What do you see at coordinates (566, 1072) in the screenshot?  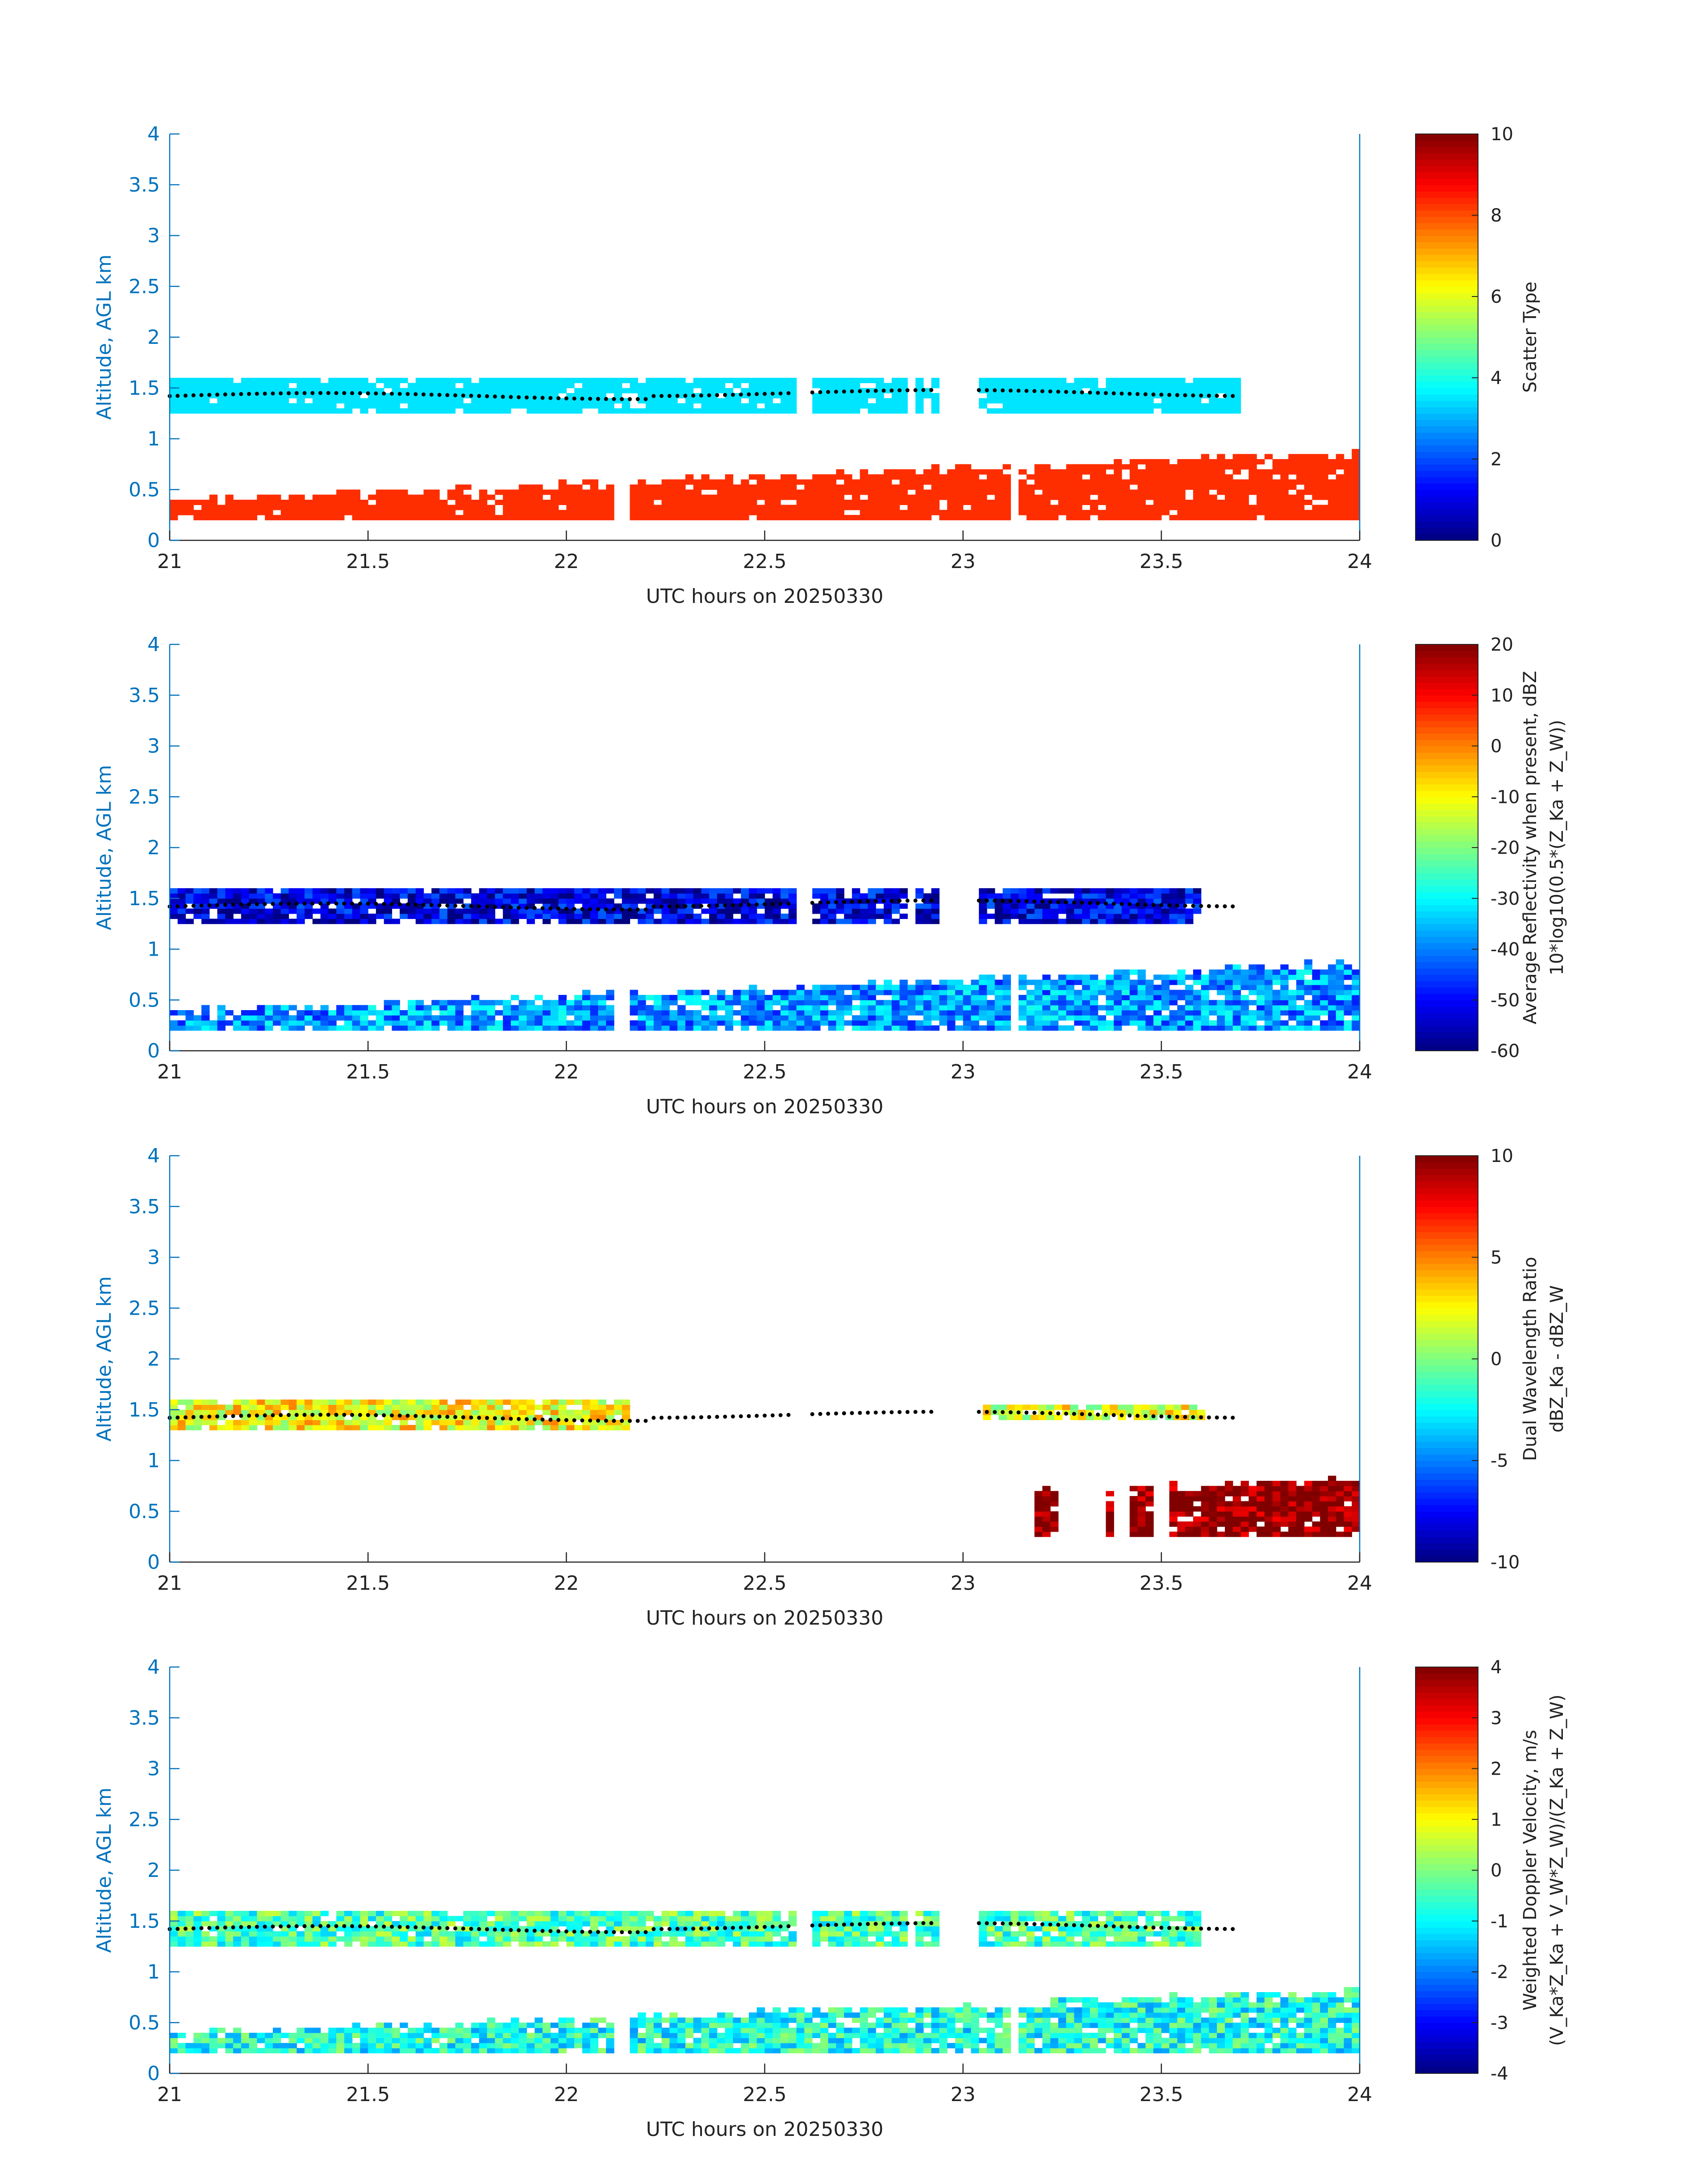 I see `x-tick-label: 22` at bounding box center [566, 1072].